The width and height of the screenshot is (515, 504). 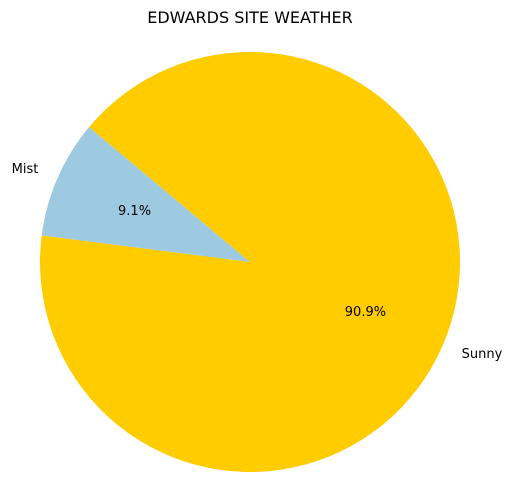 I want to click on slice-label-mist: Mist, so click(x=25, y=169).